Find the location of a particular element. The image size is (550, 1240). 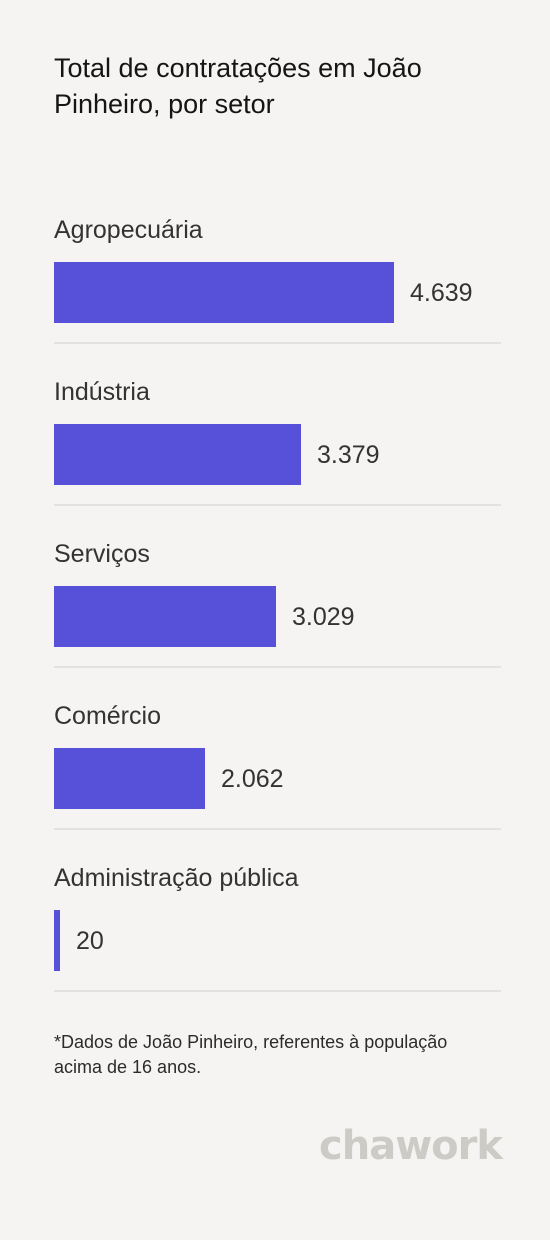

bar-track: 3.379 is located at coordinates (277, 454).